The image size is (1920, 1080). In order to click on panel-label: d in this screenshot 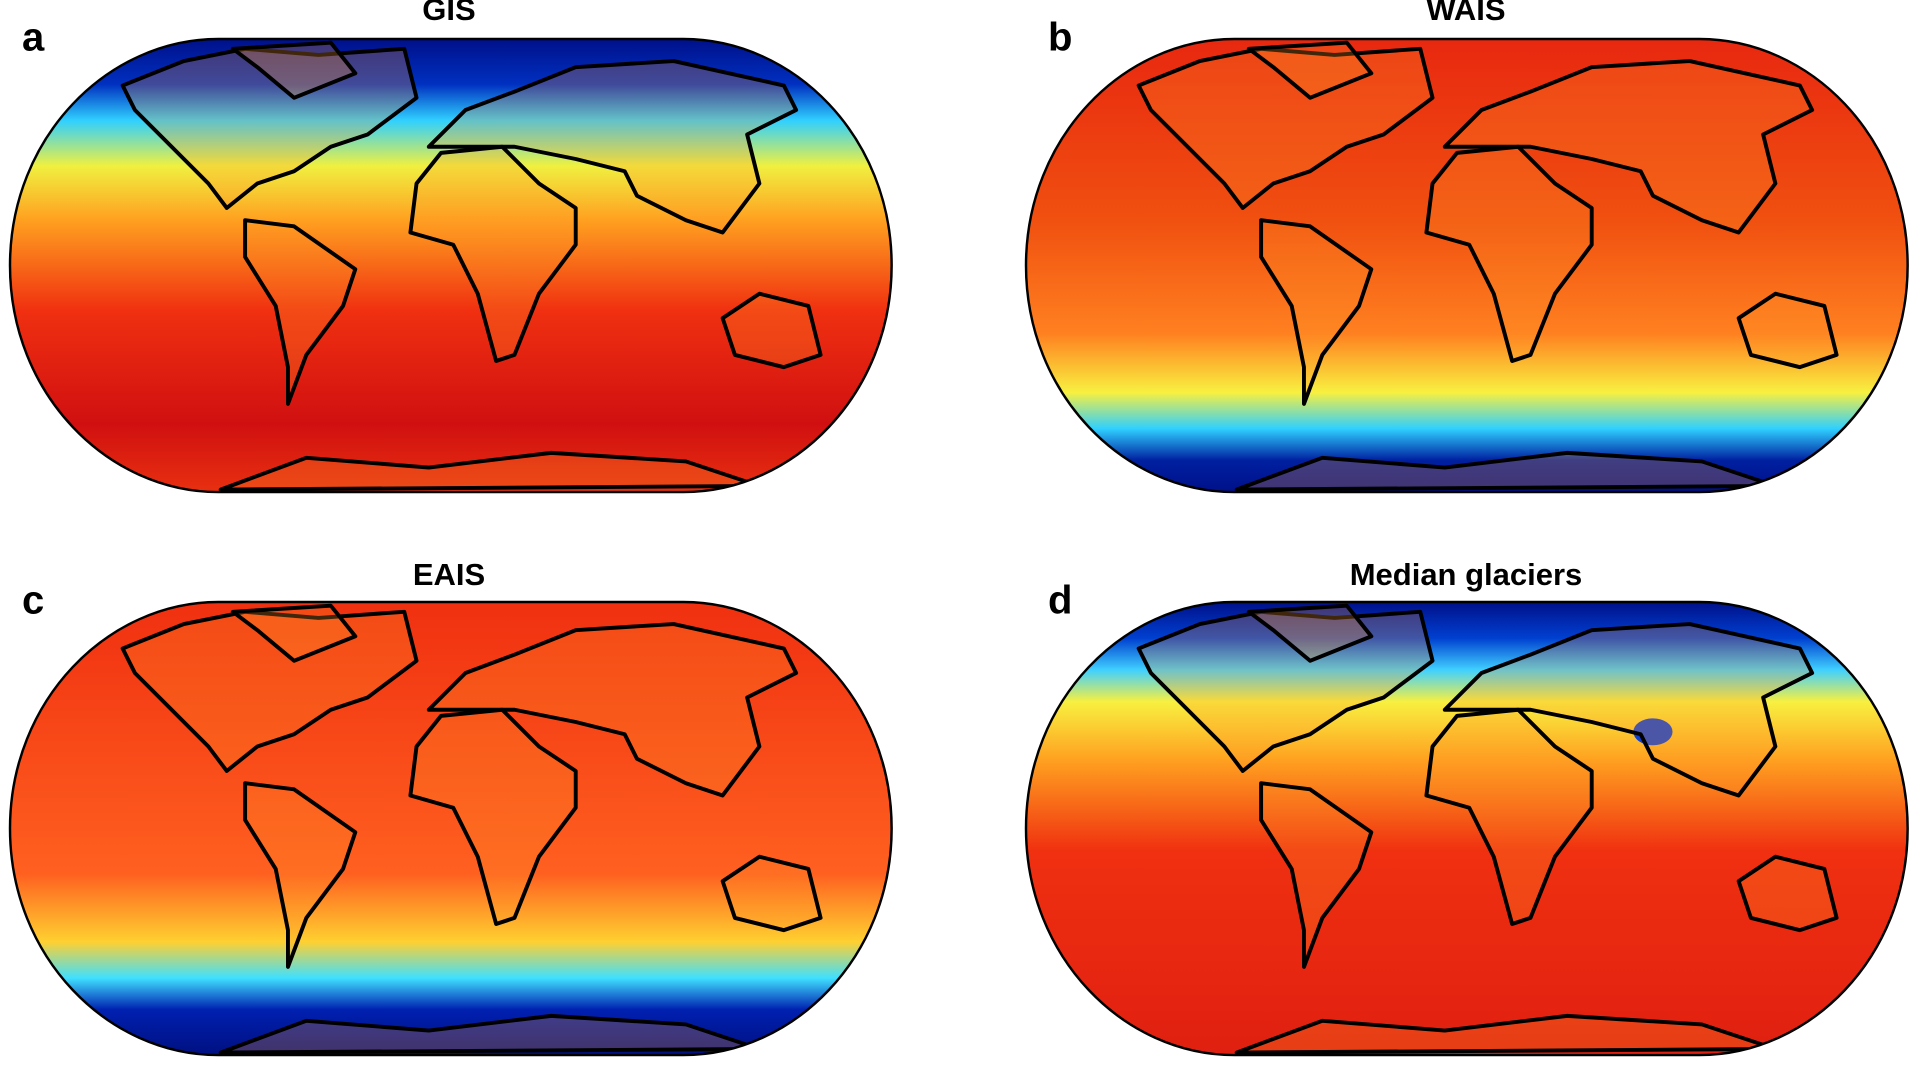, I will do `click(1060, 601)`.